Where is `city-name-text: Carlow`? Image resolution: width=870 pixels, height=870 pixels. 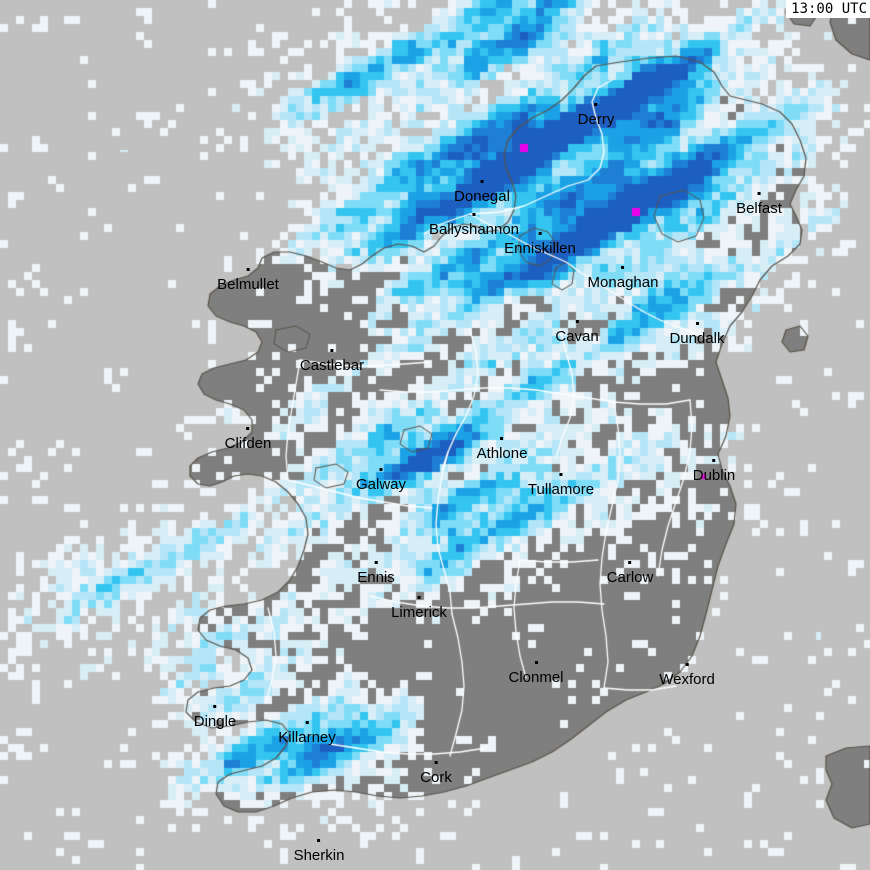
city-name-text: Carlow is located at coordinates (630, 577).